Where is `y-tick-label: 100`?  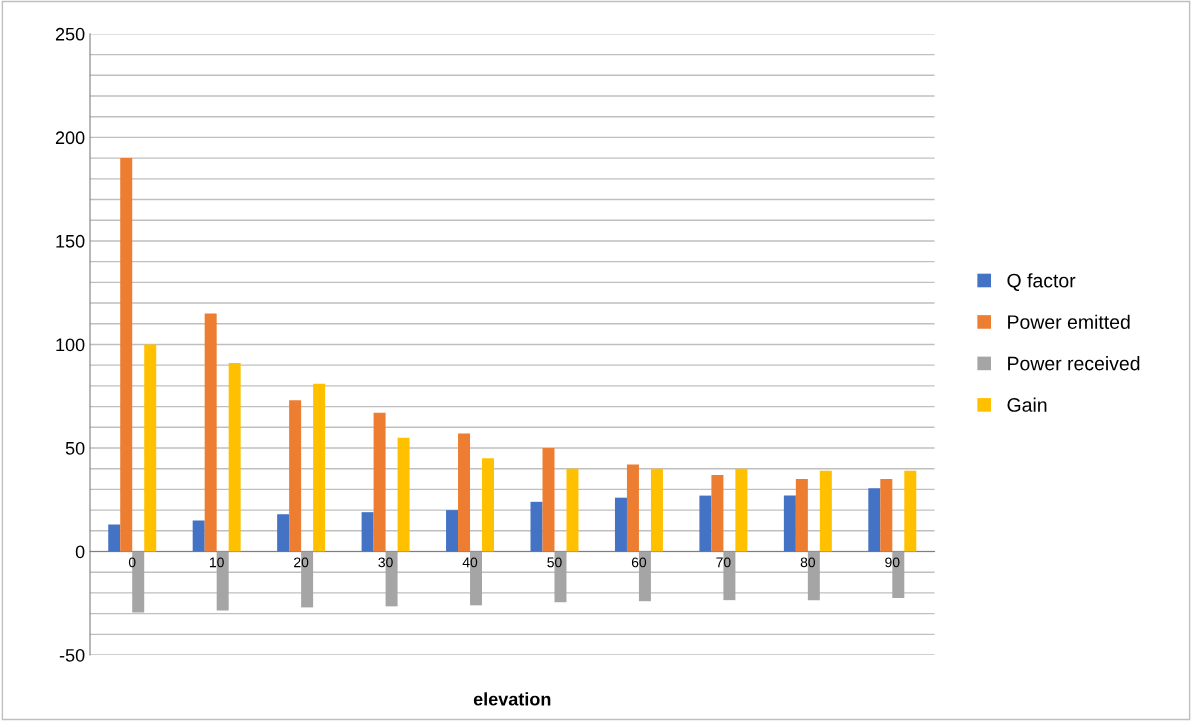 y-tick-label: 100 is located at coordinates (70, 345).